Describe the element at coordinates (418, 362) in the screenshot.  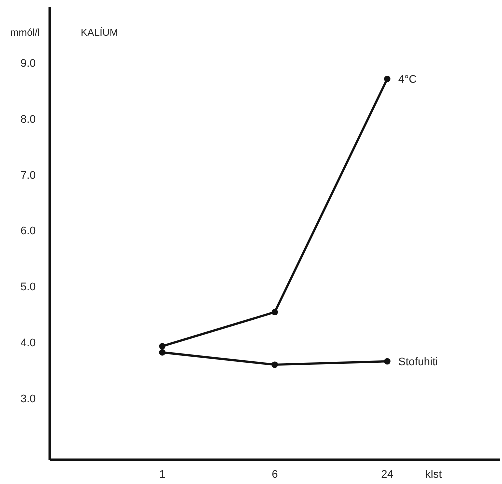
I see `series-label: Stofuhiti` at that location.